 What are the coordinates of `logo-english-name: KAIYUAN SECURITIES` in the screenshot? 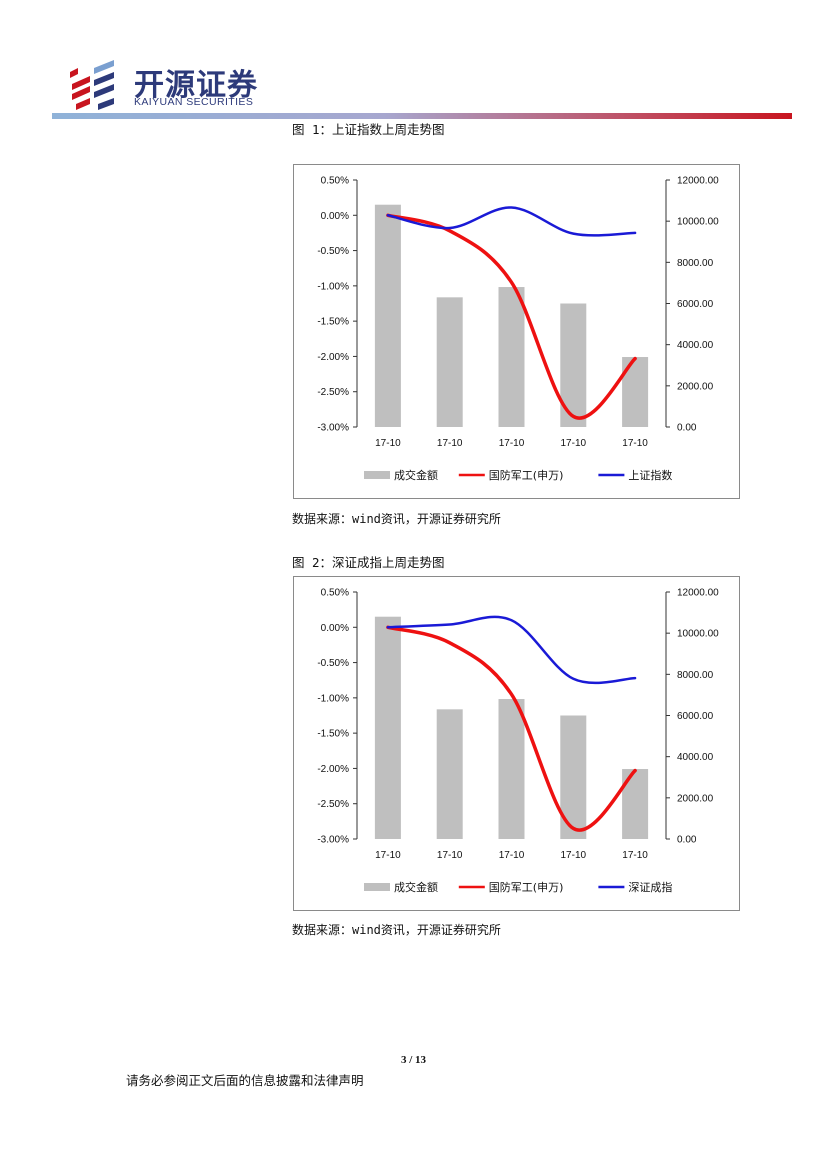 It's located at (194, 102).